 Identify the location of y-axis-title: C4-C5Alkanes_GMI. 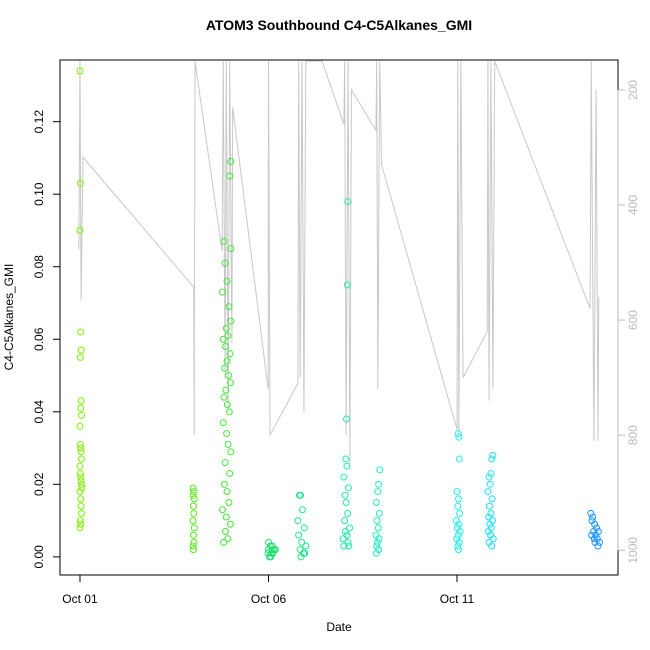
(9, 317).